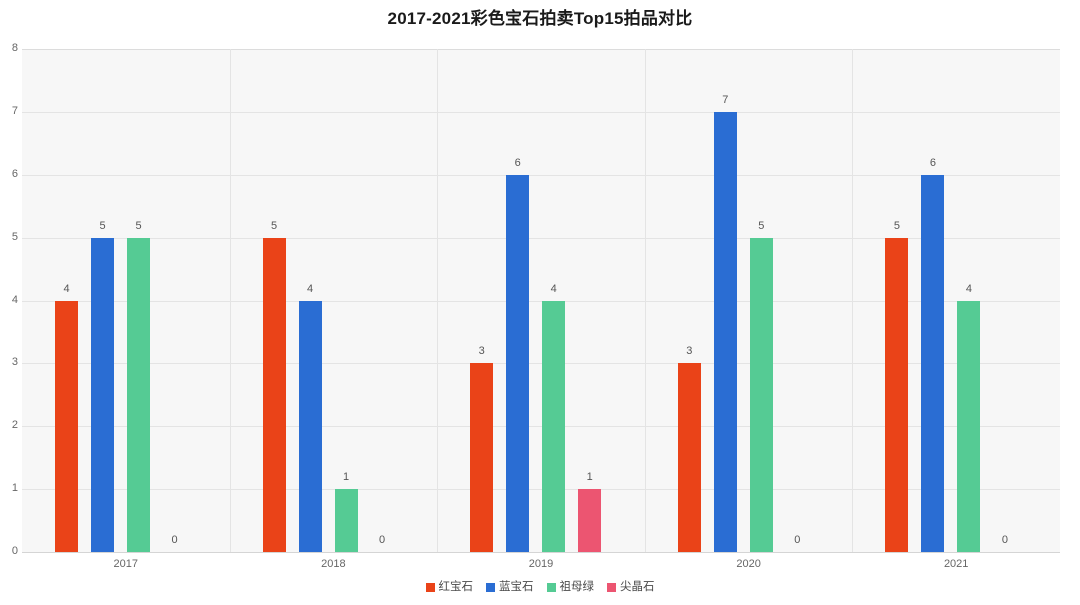 The width and height of the screenshot is (1080, 605). Describe the element at coordinates (14, 48) in the screenshot. I see `y-axis-tick-label: 8` at that location.